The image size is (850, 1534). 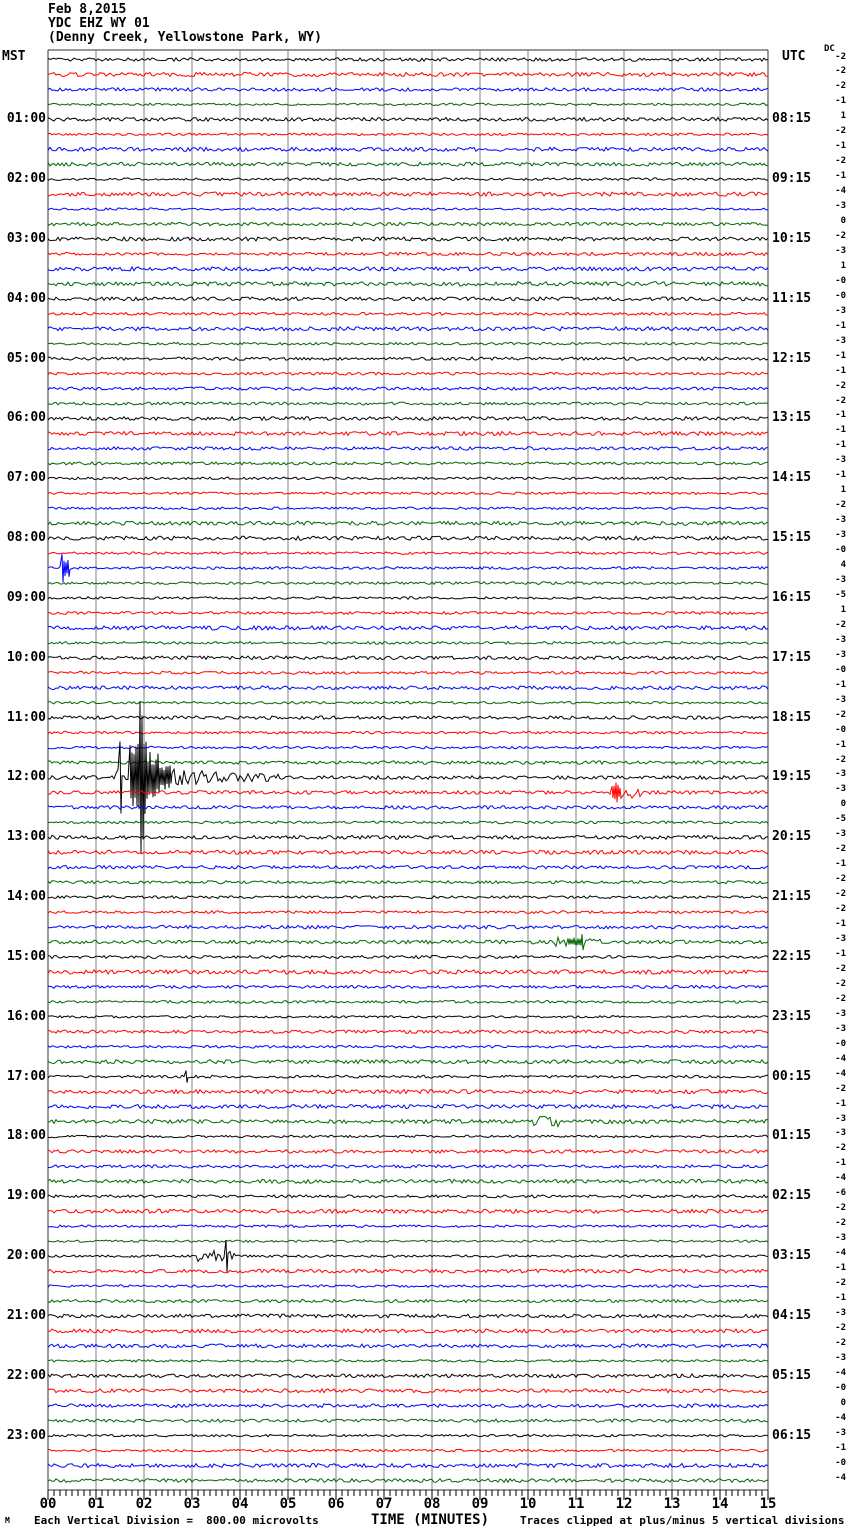 I want to click on x-tick-label: 01, so click(x=96, y=1504).